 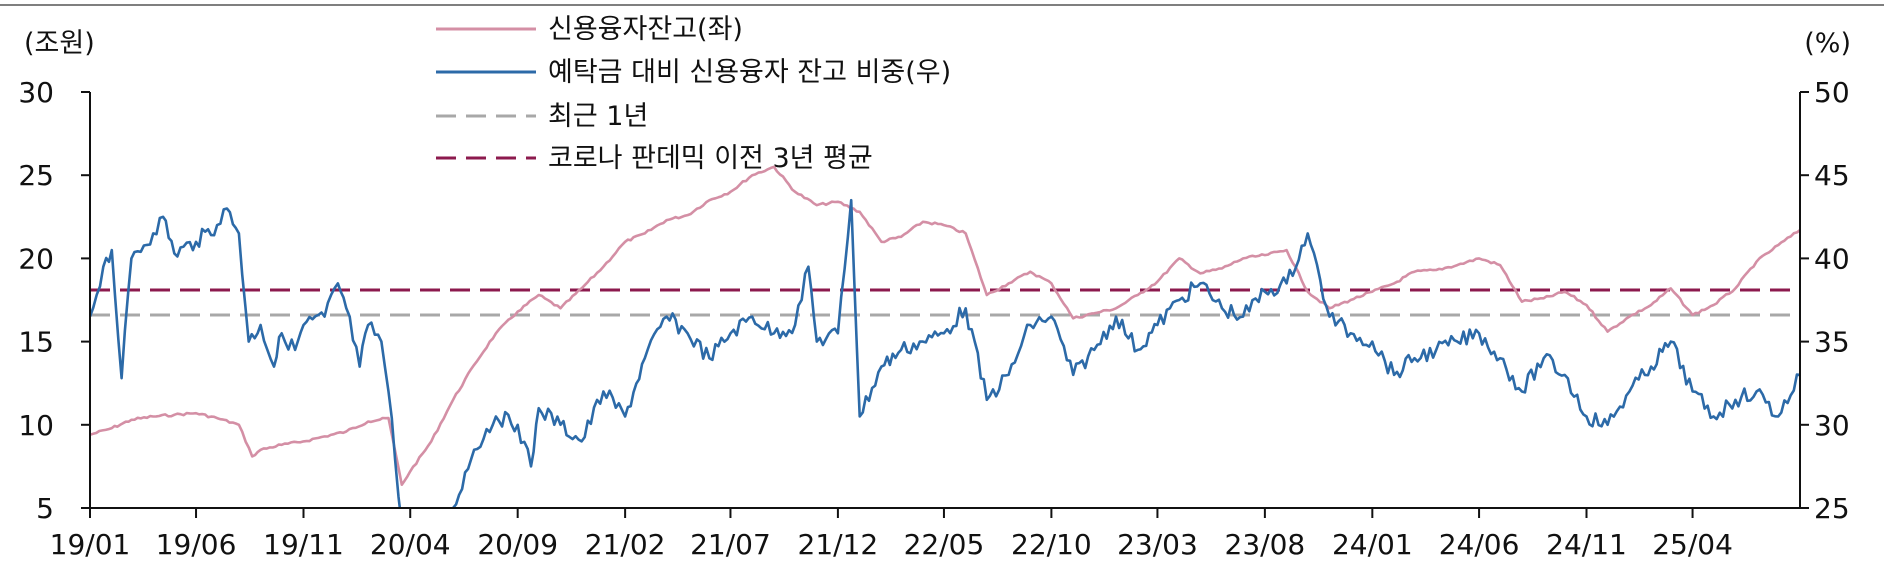 I want to click on right-axis-tick-label: 45, so click(x=1832, y=175).